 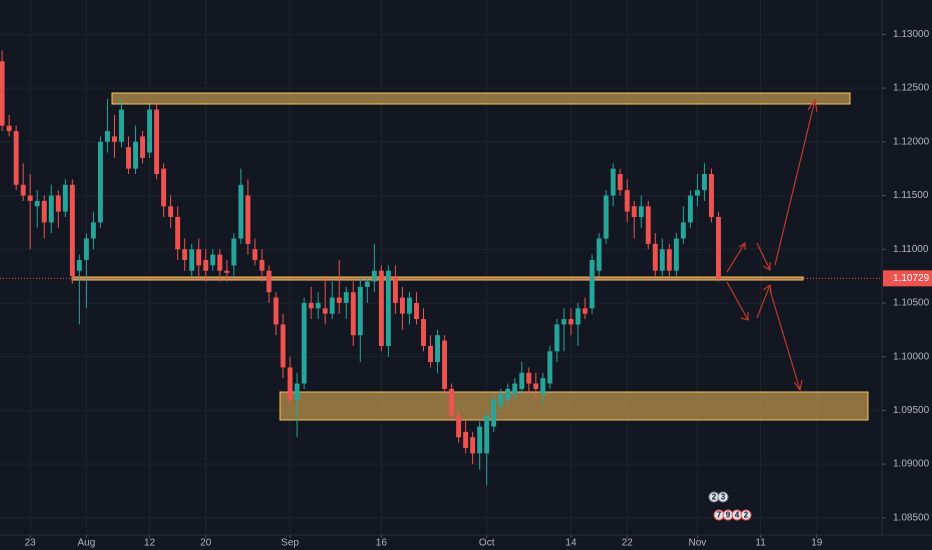 I want to click on event-label: 2, so click(x=746, y=515).